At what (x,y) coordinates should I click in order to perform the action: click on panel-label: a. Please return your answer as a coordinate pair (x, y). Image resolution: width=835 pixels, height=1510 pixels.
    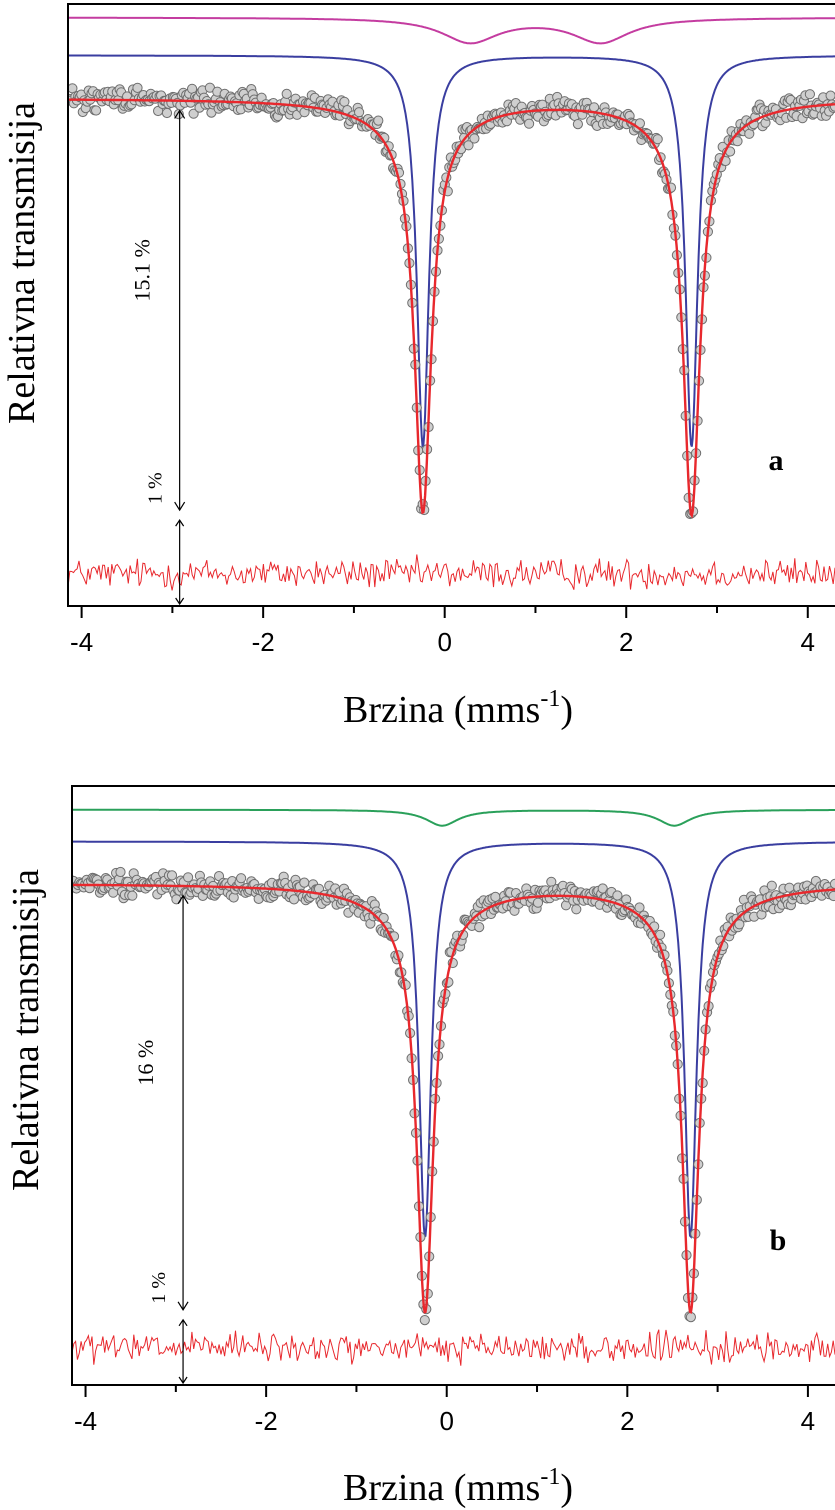
    Looking at the image, I should click on (776, 460).